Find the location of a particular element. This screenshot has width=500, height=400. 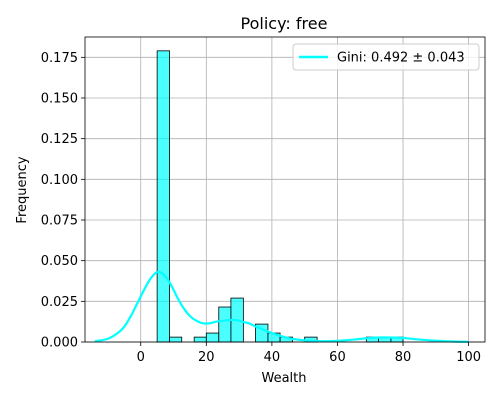

kde-line is located at coordinates (281, 306).